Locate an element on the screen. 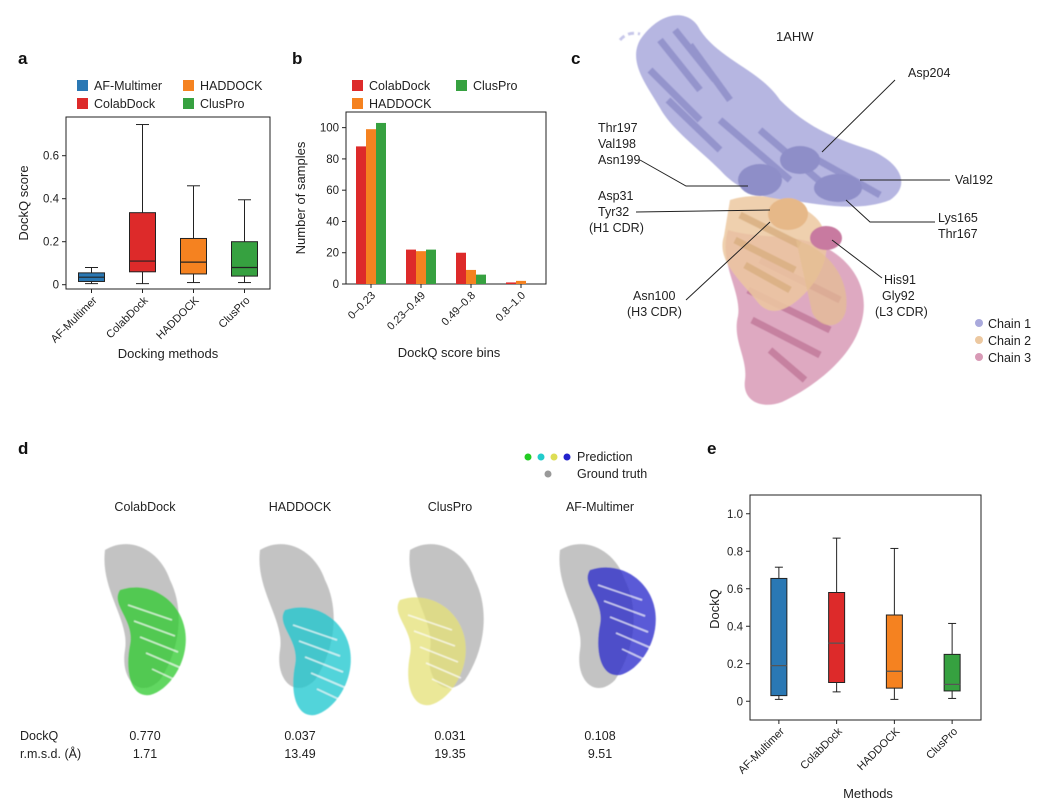 The height and width of the screenshot is (804, 1044). panel-a-axes-frame is located at coordinates (168, 203).